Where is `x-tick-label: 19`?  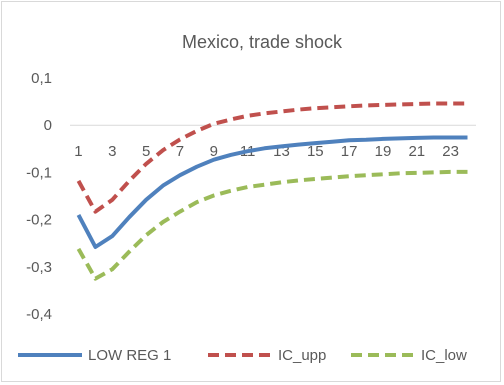 x-tick-label: 19 is located at coordinates (383, 151).